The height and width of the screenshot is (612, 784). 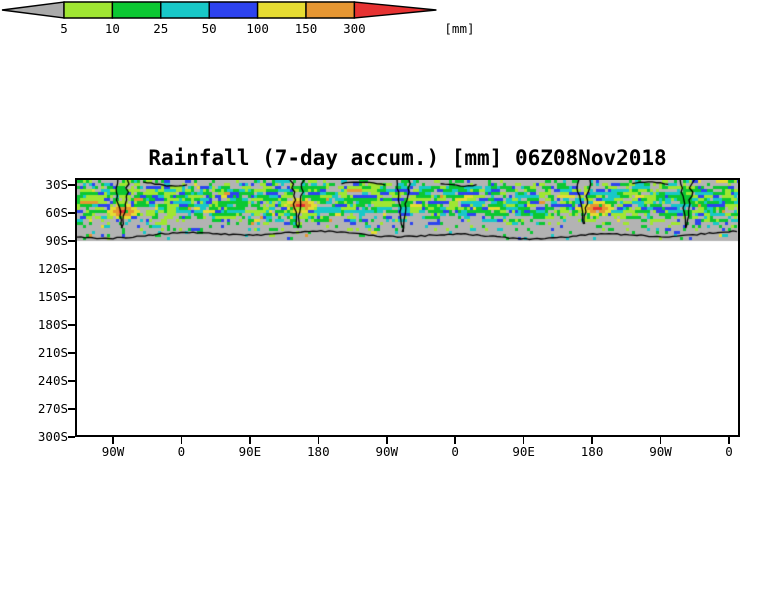 I want to click on y-axis-tick-label: 120S, so click(x=52, y=268).